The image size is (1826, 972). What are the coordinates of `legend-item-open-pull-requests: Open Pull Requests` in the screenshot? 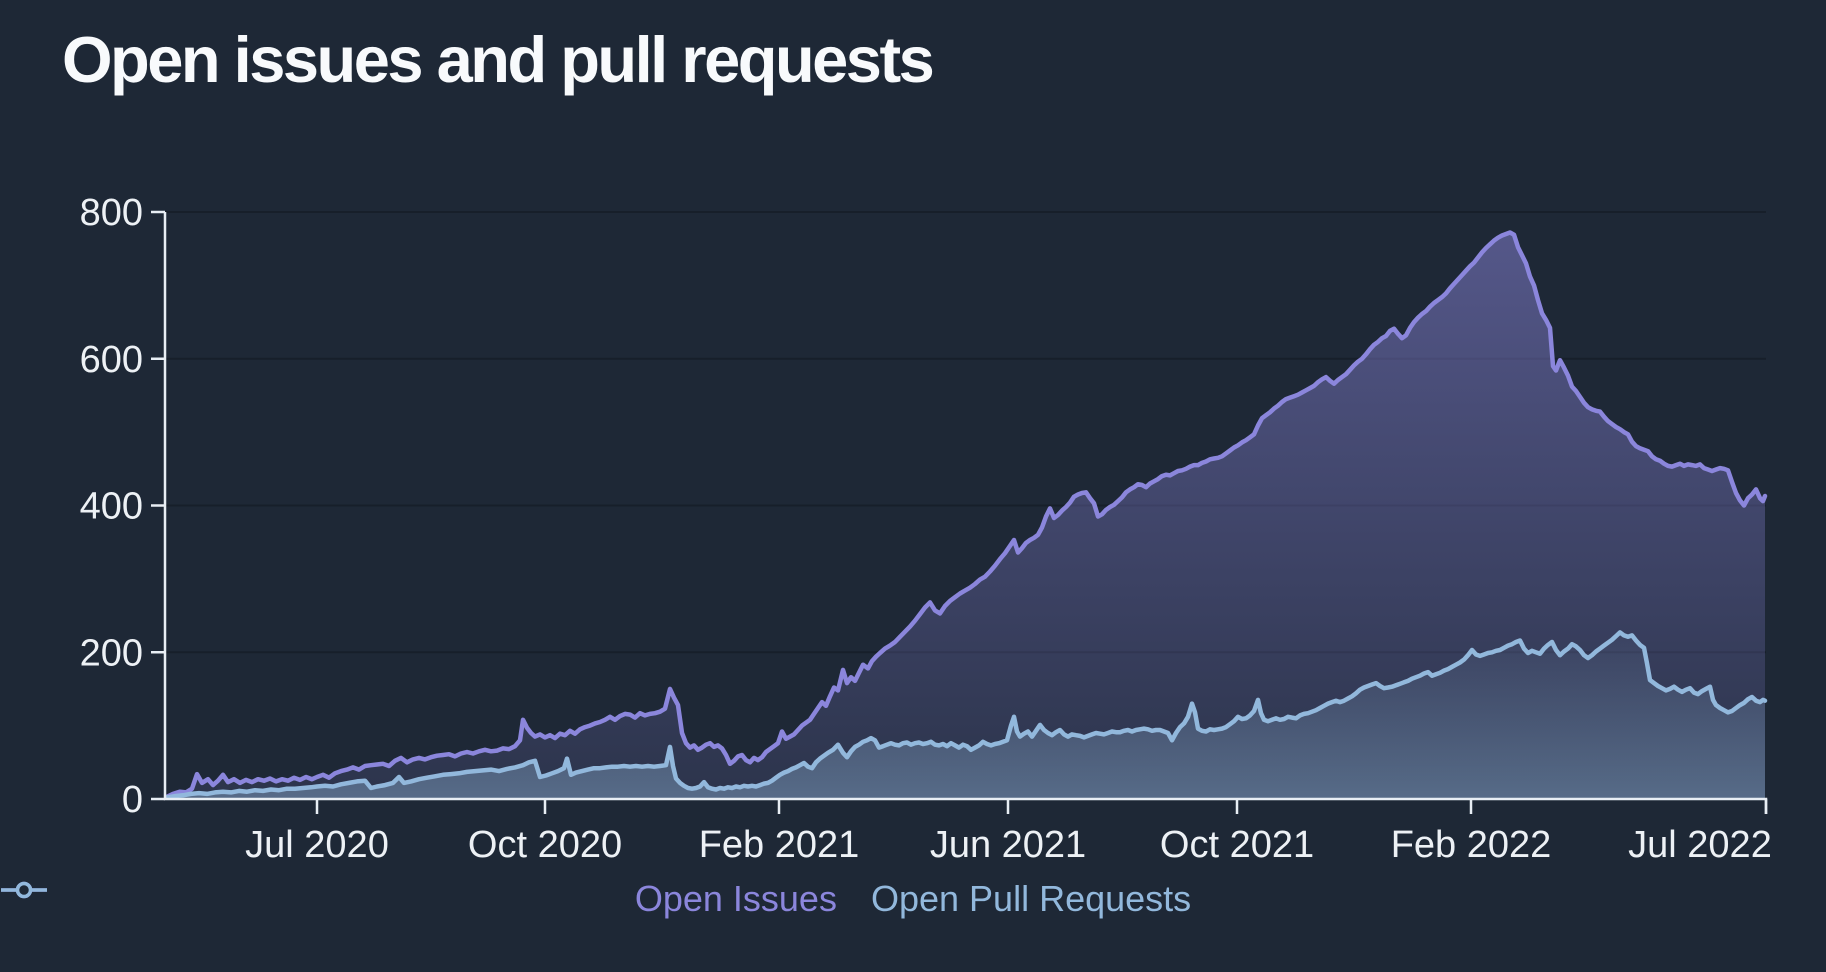 It's located at (596, 899).